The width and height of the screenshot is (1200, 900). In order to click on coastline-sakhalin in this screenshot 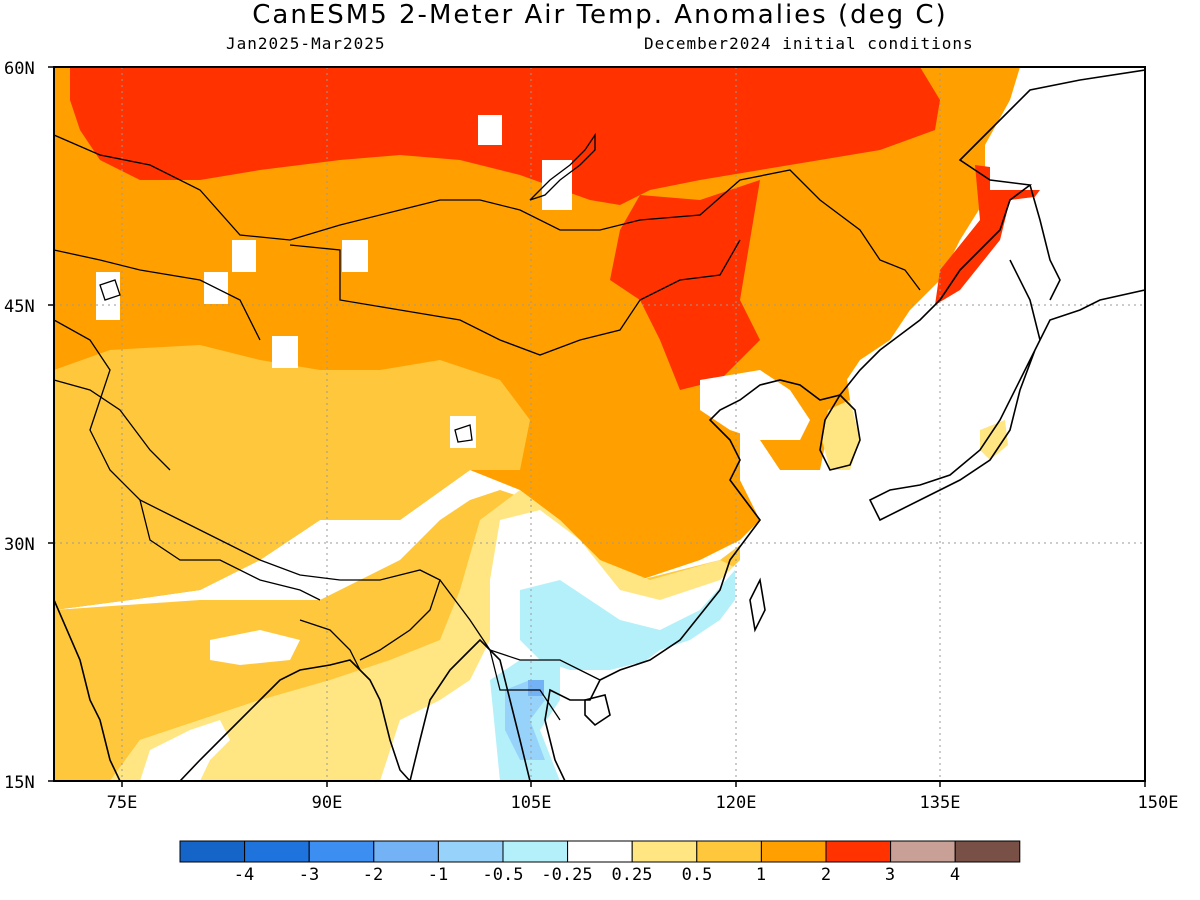, I will do `click(1045, 242)`.